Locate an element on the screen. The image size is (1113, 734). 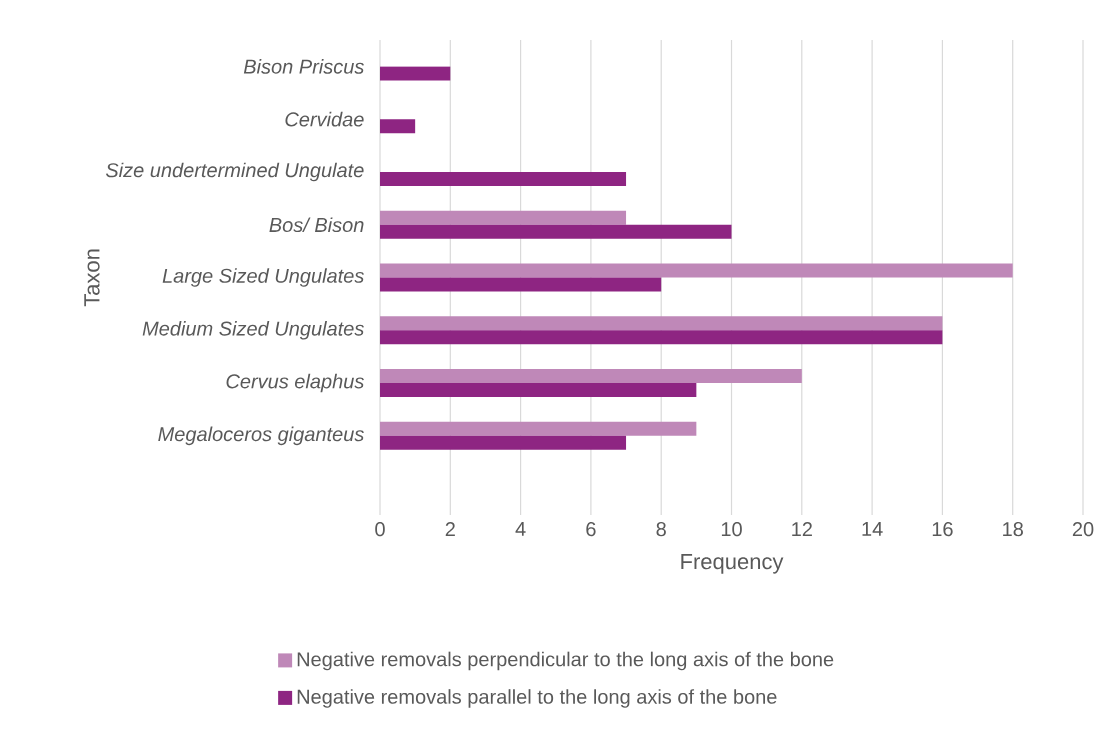
y-tick-label: Bison Priscus is located at coordinates (303, 66).